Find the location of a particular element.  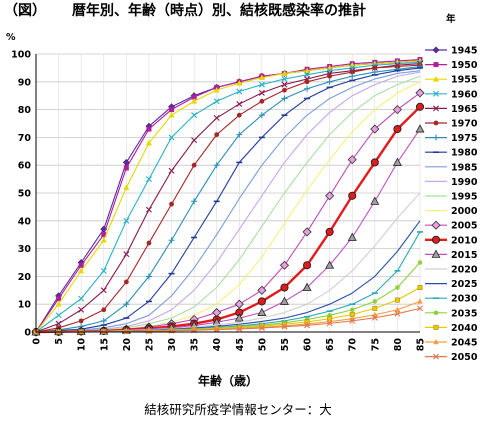

legend-label: 2020 is located at coordinates (464, 270).